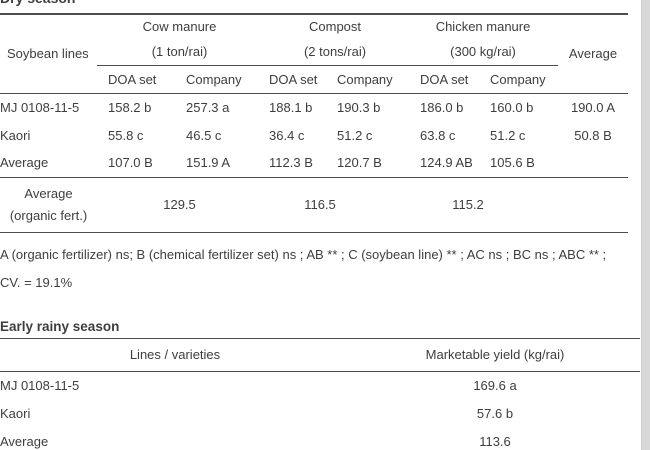  Describe the element at coordinates (296, 163) in the screenshot. I see `cell-value: 112.3 B` at that location.